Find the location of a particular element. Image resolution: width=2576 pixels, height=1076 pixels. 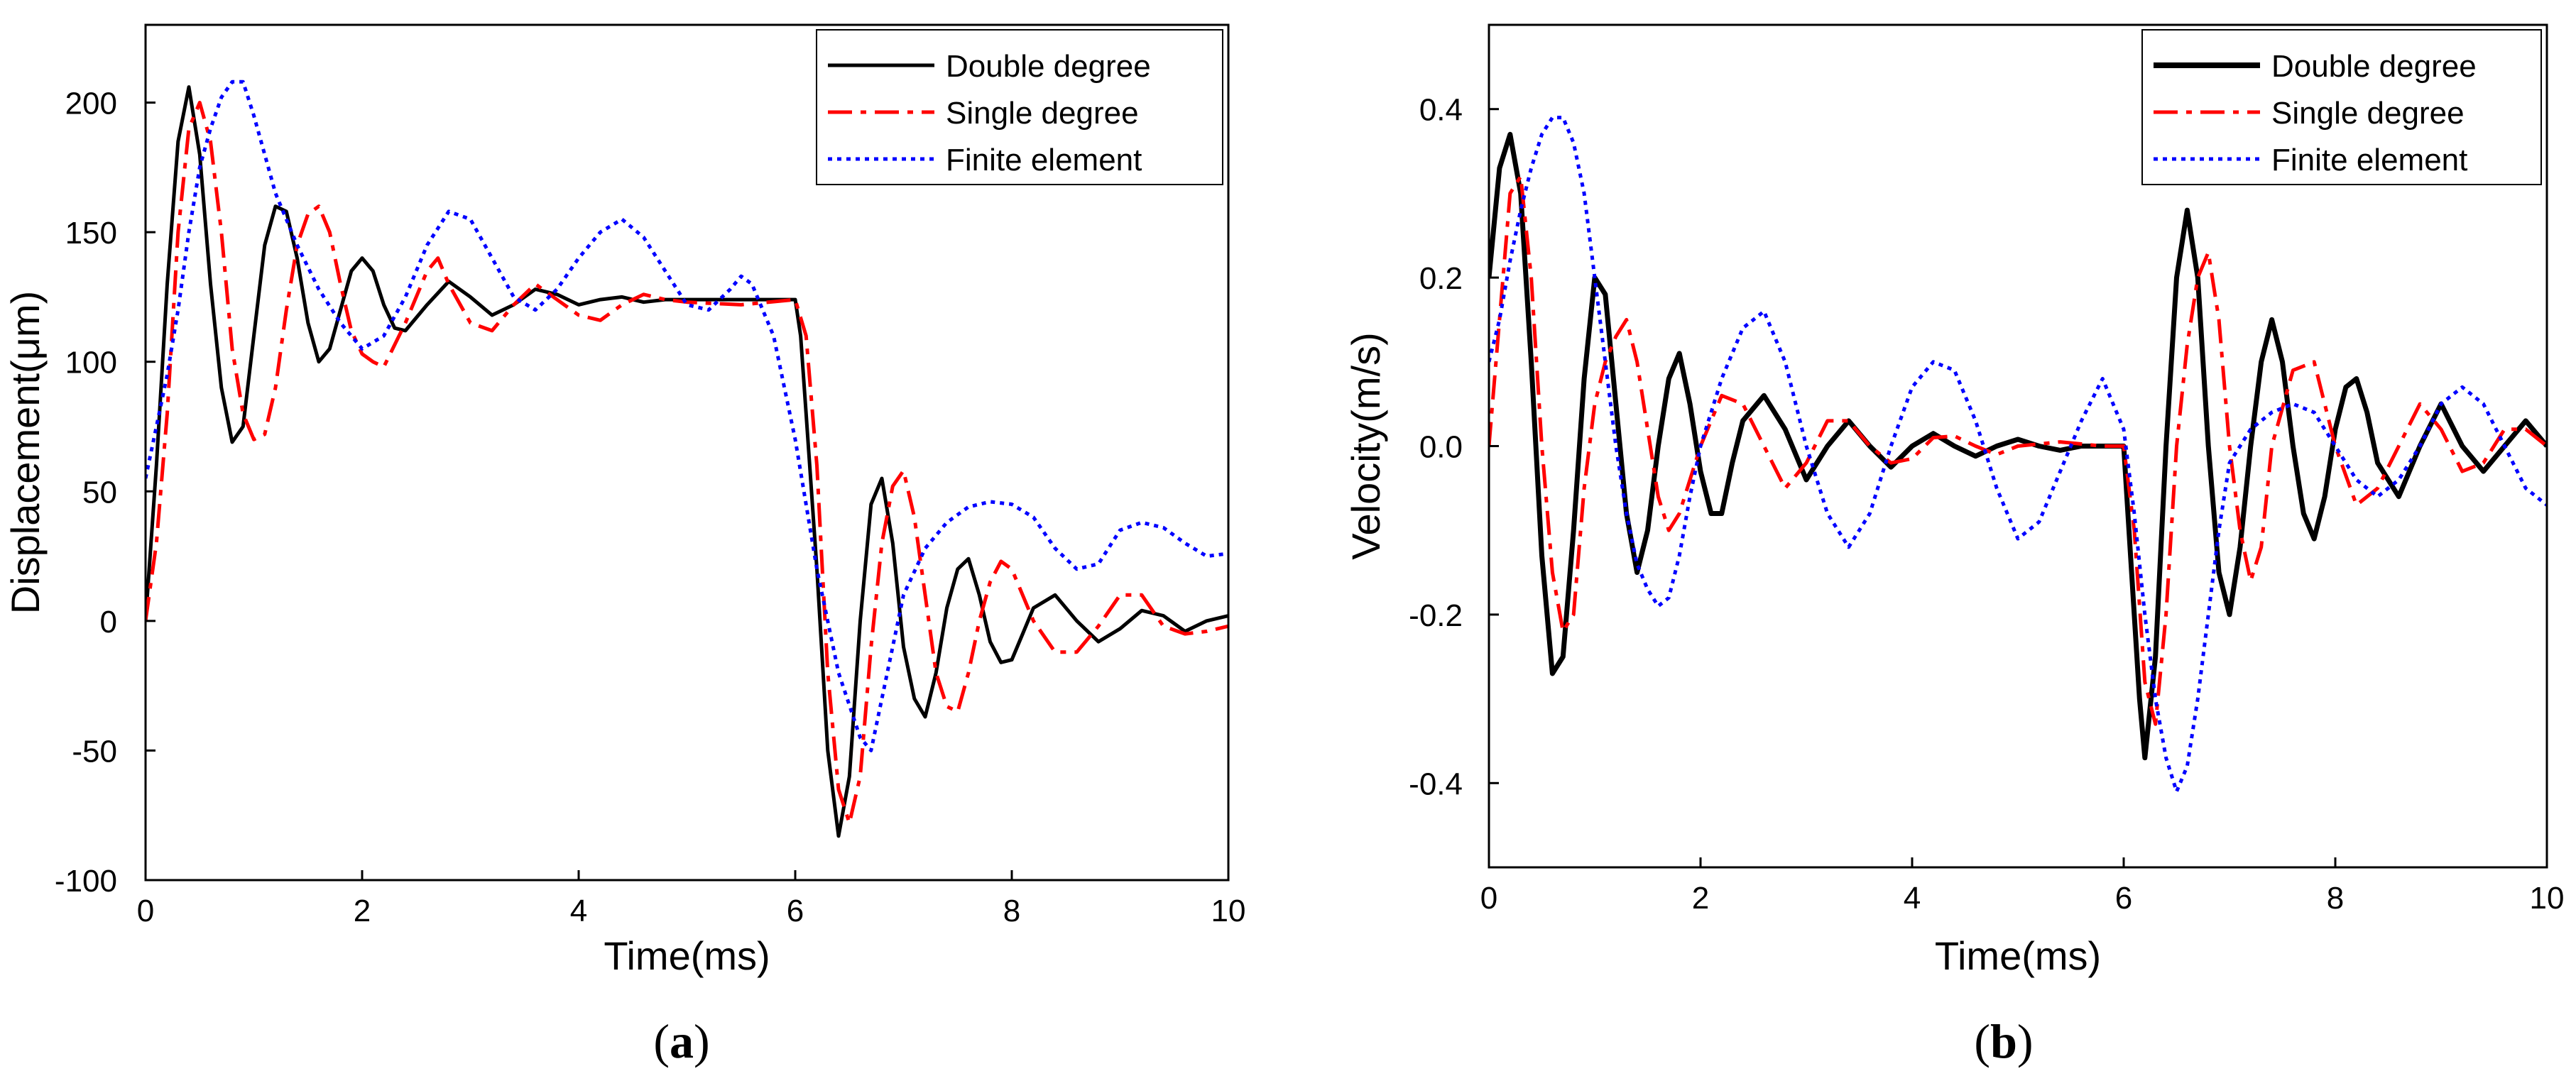

legend-box is located at coordinates (2341, 107).